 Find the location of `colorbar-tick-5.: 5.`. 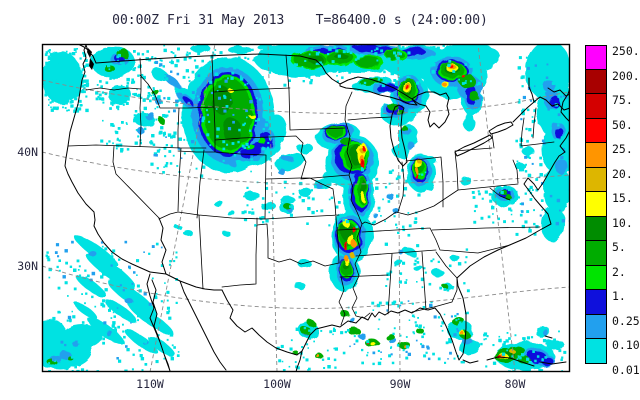

colorbar-tick-5.: 5. is located at coordinates (619, 247).